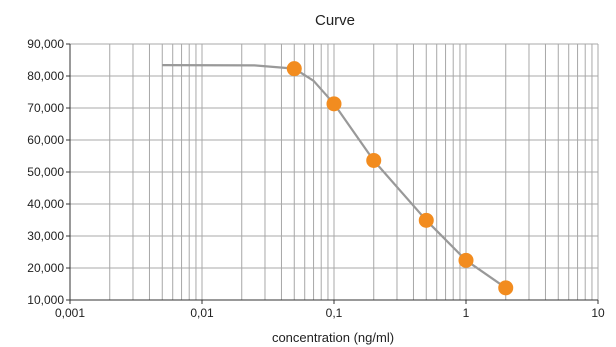  I want to click on x-tick-label: 1, so click(466, 313).